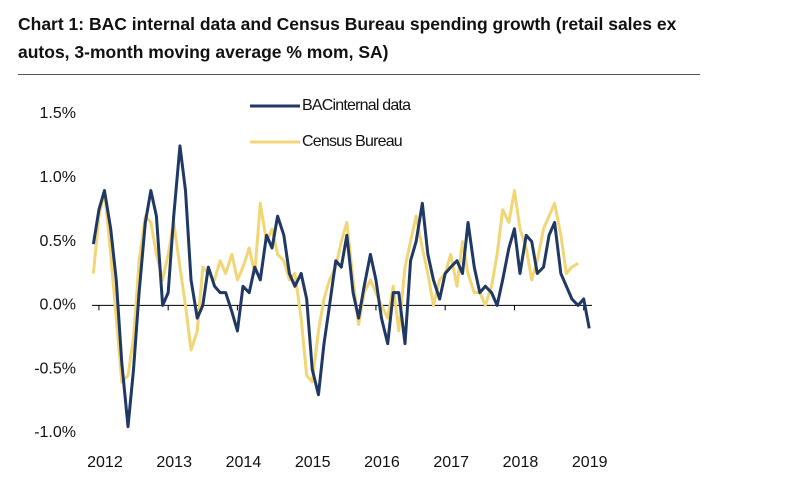 Image resolution: width=800 pixels, height=489 pixels. Describe the element at coordinates (521, 462) in the screenshot. I see `x-tick-label: 2018` at that location.